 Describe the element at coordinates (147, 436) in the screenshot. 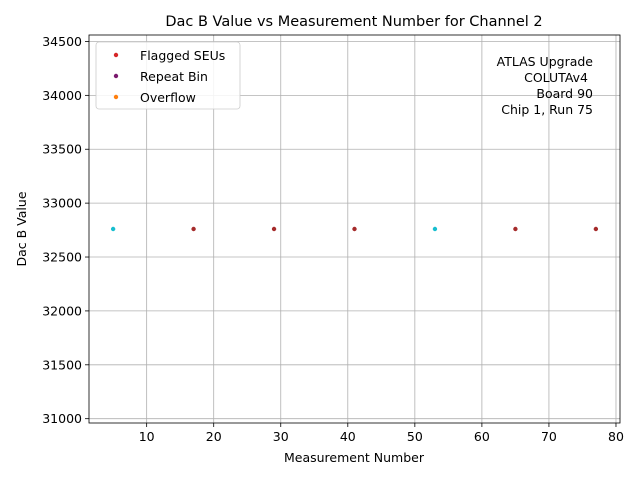

I see `x-tick-label: 10` at that location.